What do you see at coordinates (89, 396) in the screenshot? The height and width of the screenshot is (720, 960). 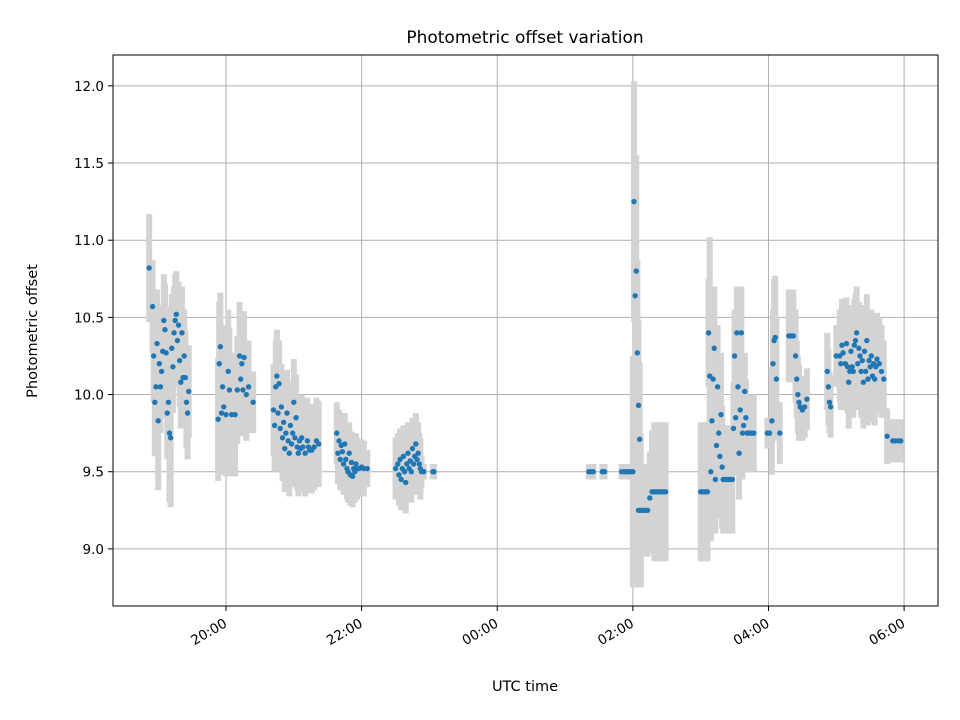 I see `y-tick-label: 10.0` at bounding box center [89, 396].